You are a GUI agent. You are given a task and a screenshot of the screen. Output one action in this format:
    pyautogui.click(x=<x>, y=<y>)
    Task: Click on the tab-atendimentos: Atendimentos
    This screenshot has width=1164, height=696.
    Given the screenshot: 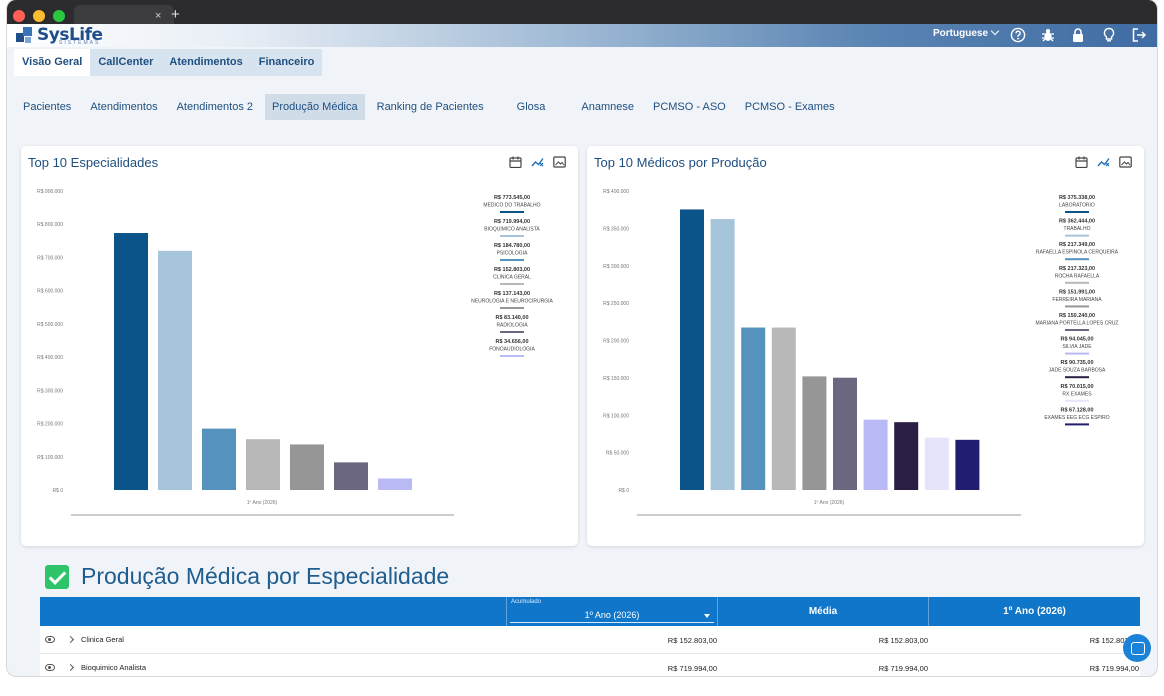 What is the action you would take?
    pyautogui.click(x=206, y=62)
    